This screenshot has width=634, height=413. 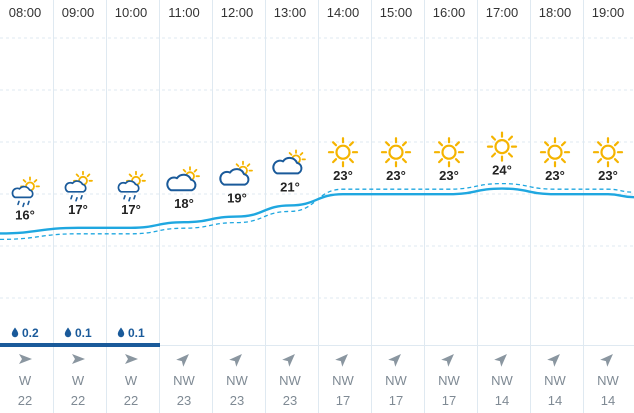 What do you see at coordinates (290, 12) in the screenshot?
I see `hour-label: 13:00` at bounding box center [290, 12].